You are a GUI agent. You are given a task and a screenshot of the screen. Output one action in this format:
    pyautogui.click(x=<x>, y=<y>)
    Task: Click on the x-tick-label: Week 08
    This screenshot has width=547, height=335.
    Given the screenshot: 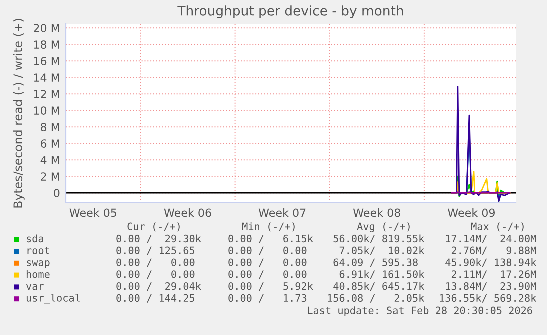 What is the action you would take?
    pyautogui.click(x=376, y=213)
    